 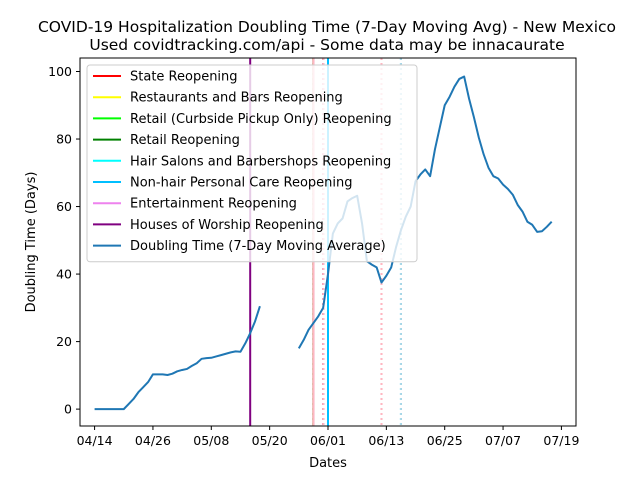 I want to click on x-tick-label: 06/25, so click(x=445, y=440).